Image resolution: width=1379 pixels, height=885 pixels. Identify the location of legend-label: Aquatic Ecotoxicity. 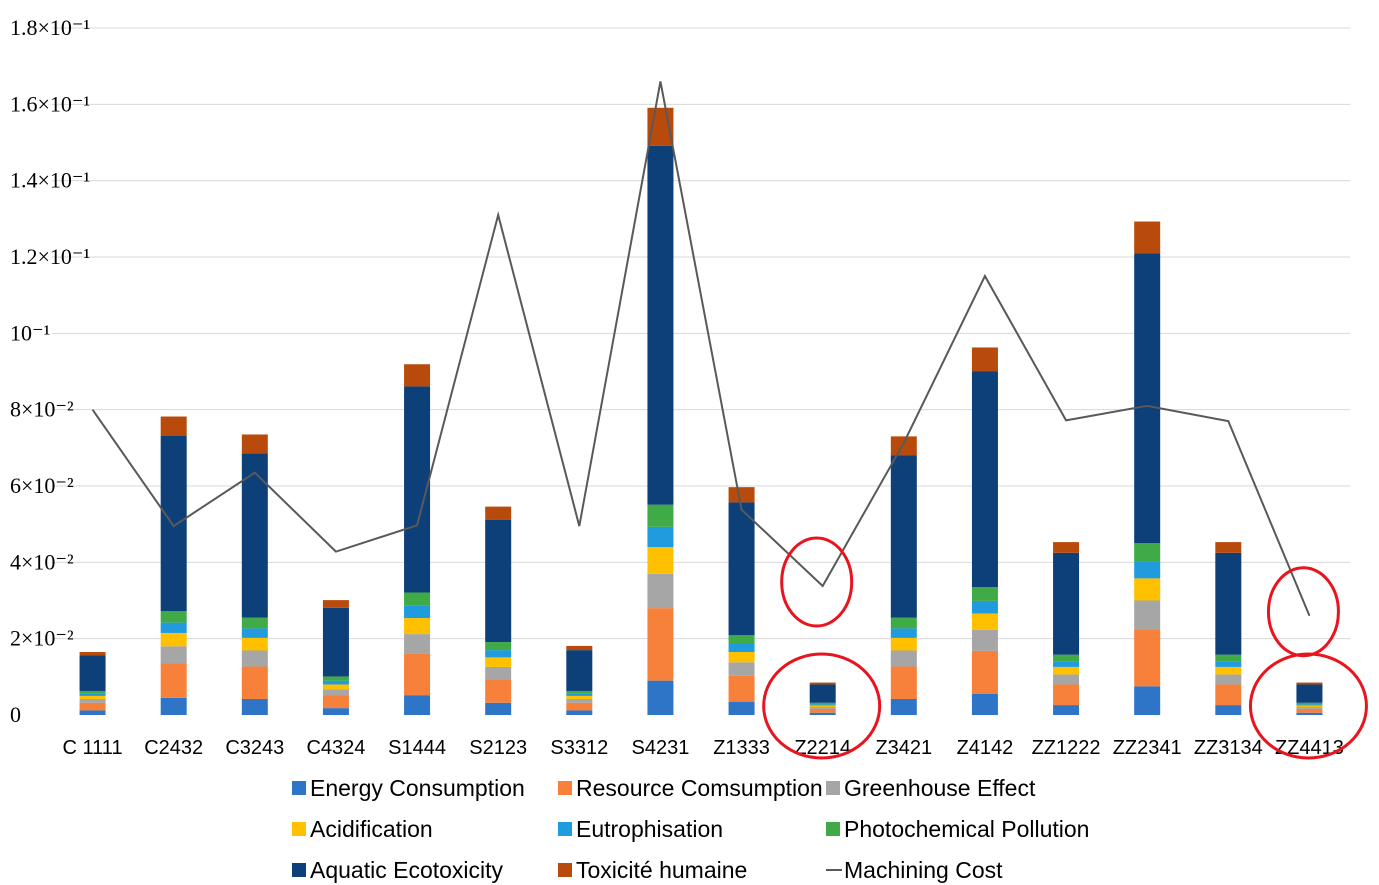
(407, 870).